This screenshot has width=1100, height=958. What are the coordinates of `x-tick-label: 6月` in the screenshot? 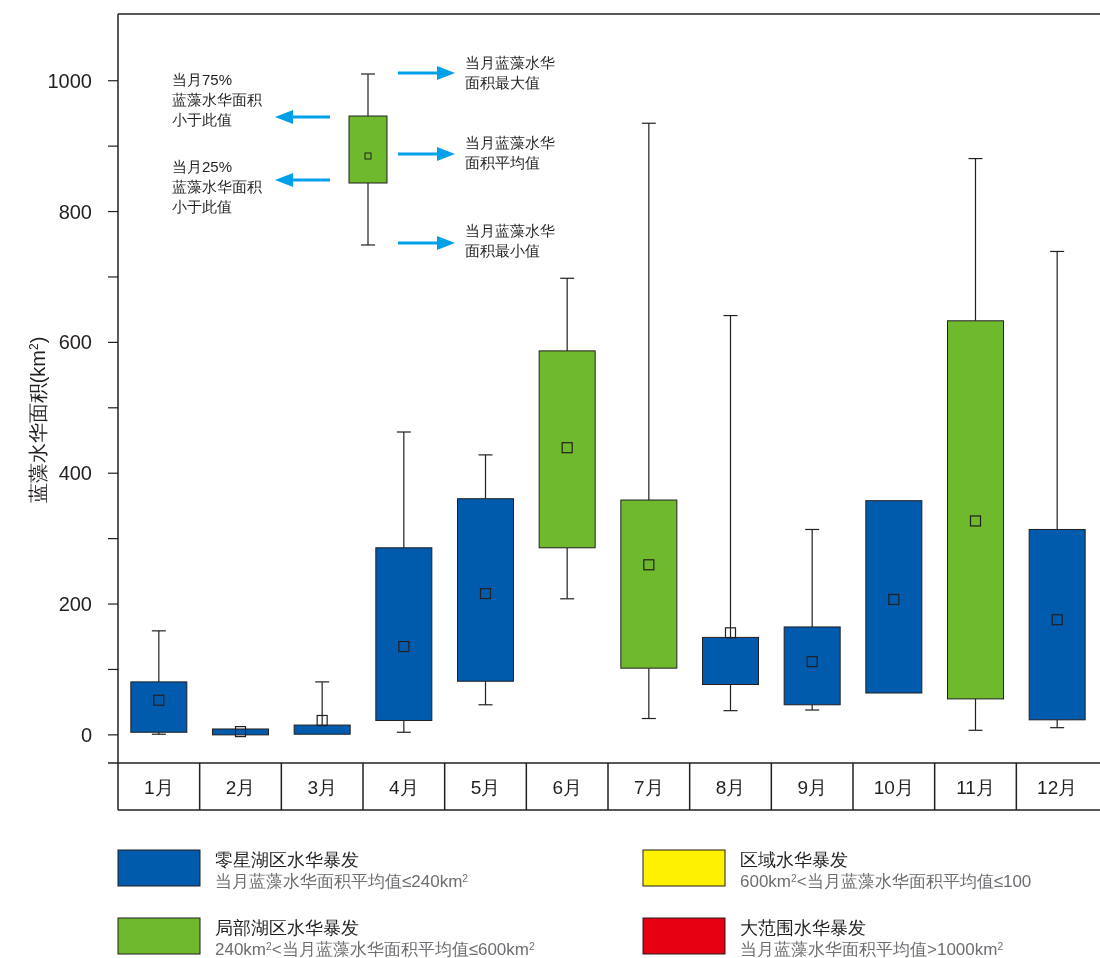 It's located at (567, 787).